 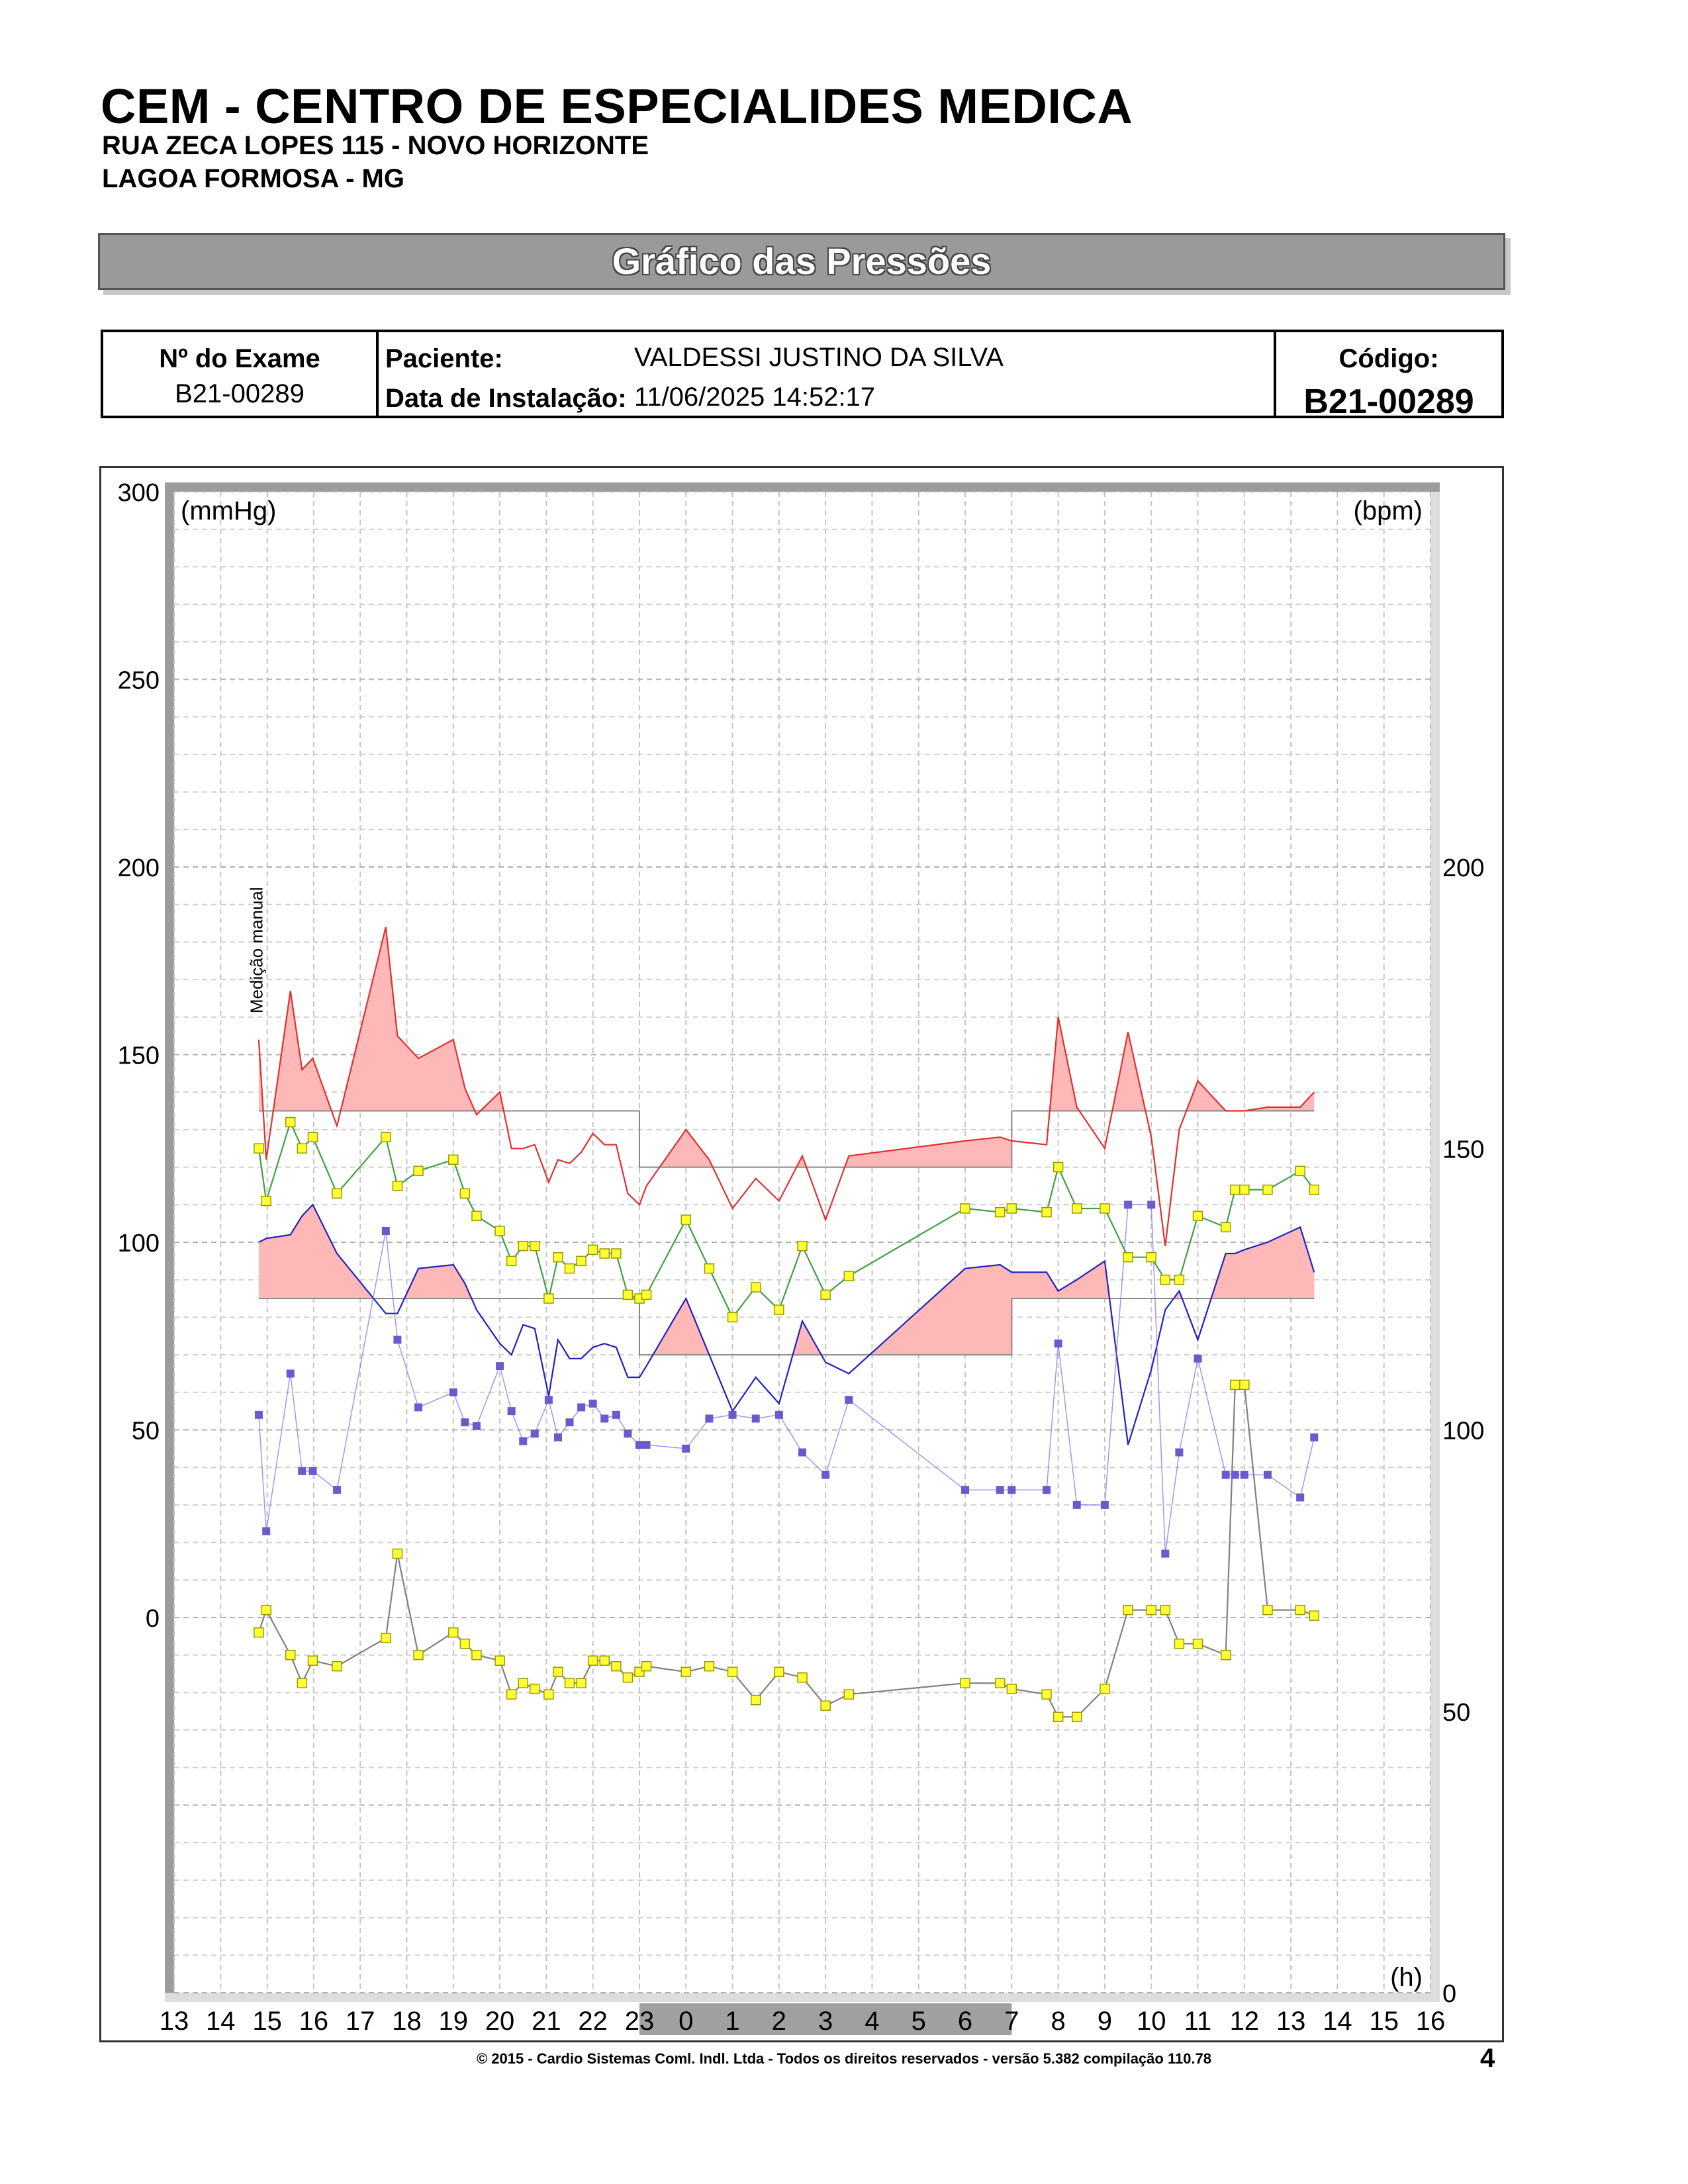 I want to click on x-axis-tick: 22, so click(x=593, y=2022).